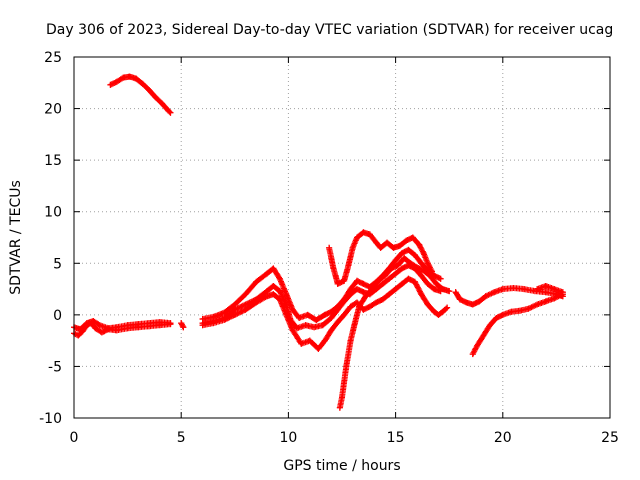  Describe the element at coordinates (341, 466) in the screenshot. I see `x-axis-label: GPS time / hours` at that location.